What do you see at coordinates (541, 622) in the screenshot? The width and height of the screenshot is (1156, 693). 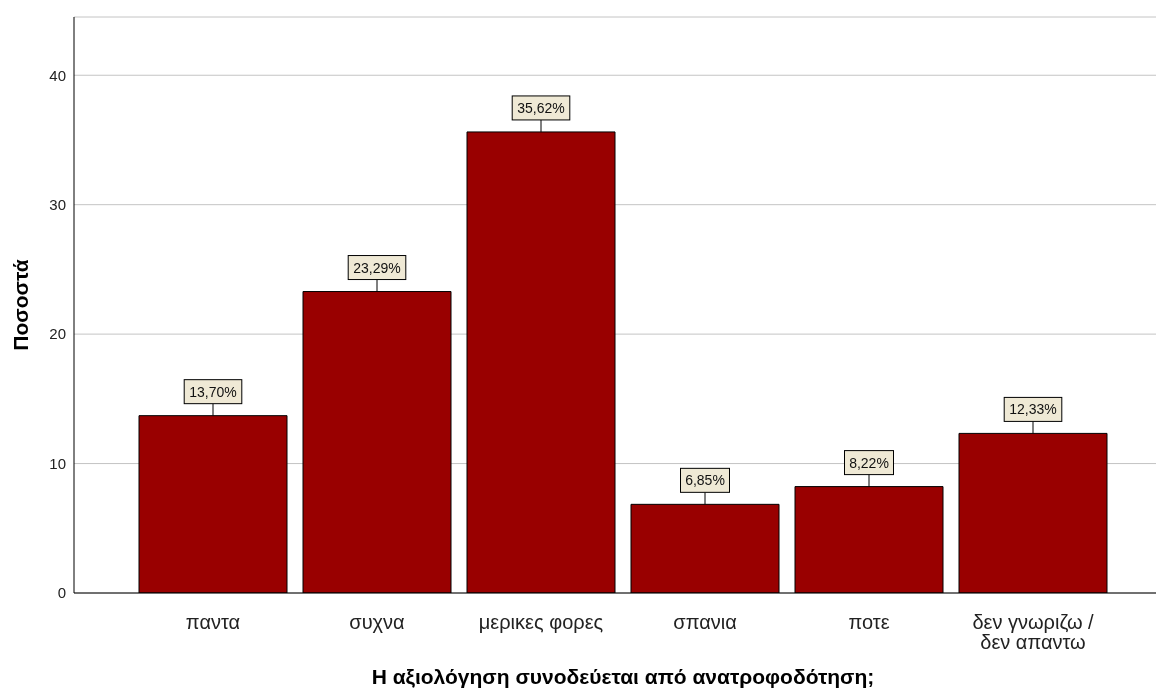 I see `x-tick-label: μερικες φορες` at bounding box center [541, 622].